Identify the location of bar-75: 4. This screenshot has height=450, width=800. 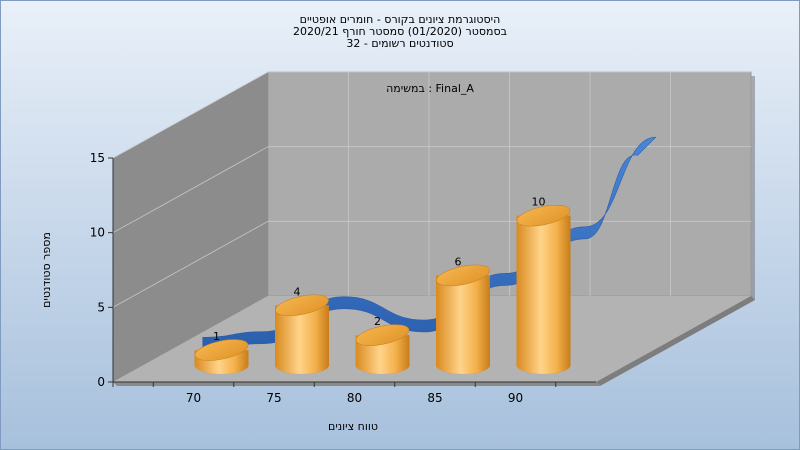
(302, 329).